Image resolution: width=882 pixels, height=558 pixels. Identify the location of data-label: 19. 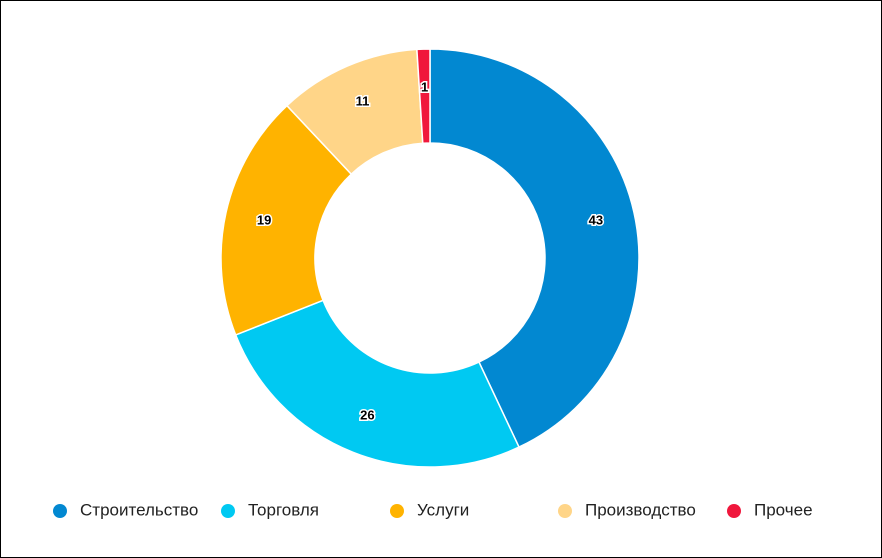
(264, 219).